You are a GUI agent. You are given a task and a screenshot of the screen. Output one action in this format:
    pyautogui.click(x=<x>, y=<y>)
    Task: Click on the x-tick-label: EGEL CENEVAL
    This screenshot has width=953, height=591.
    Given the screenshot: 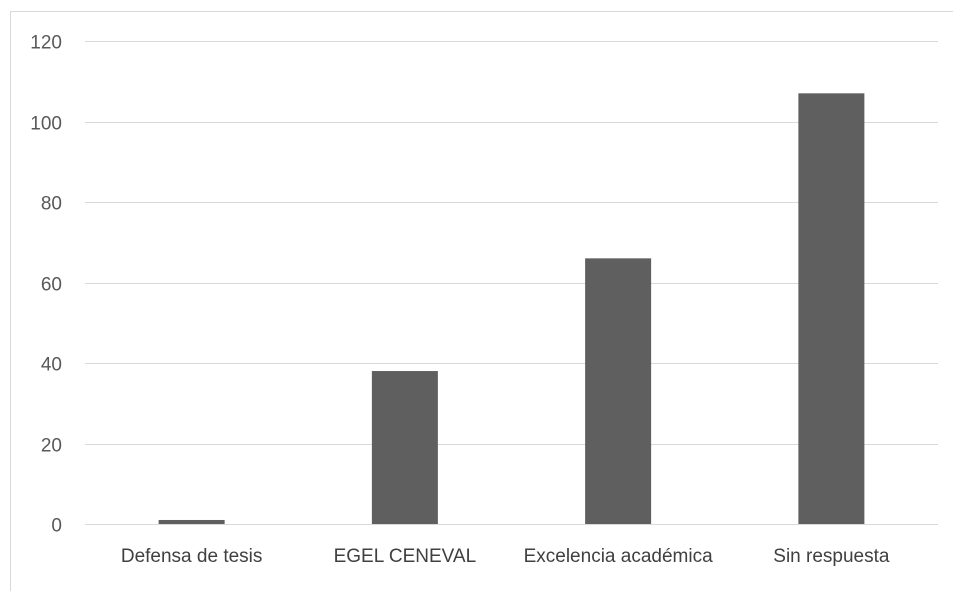 What is the action you would take?
    pyautogui.click(x=405, y=556)
    